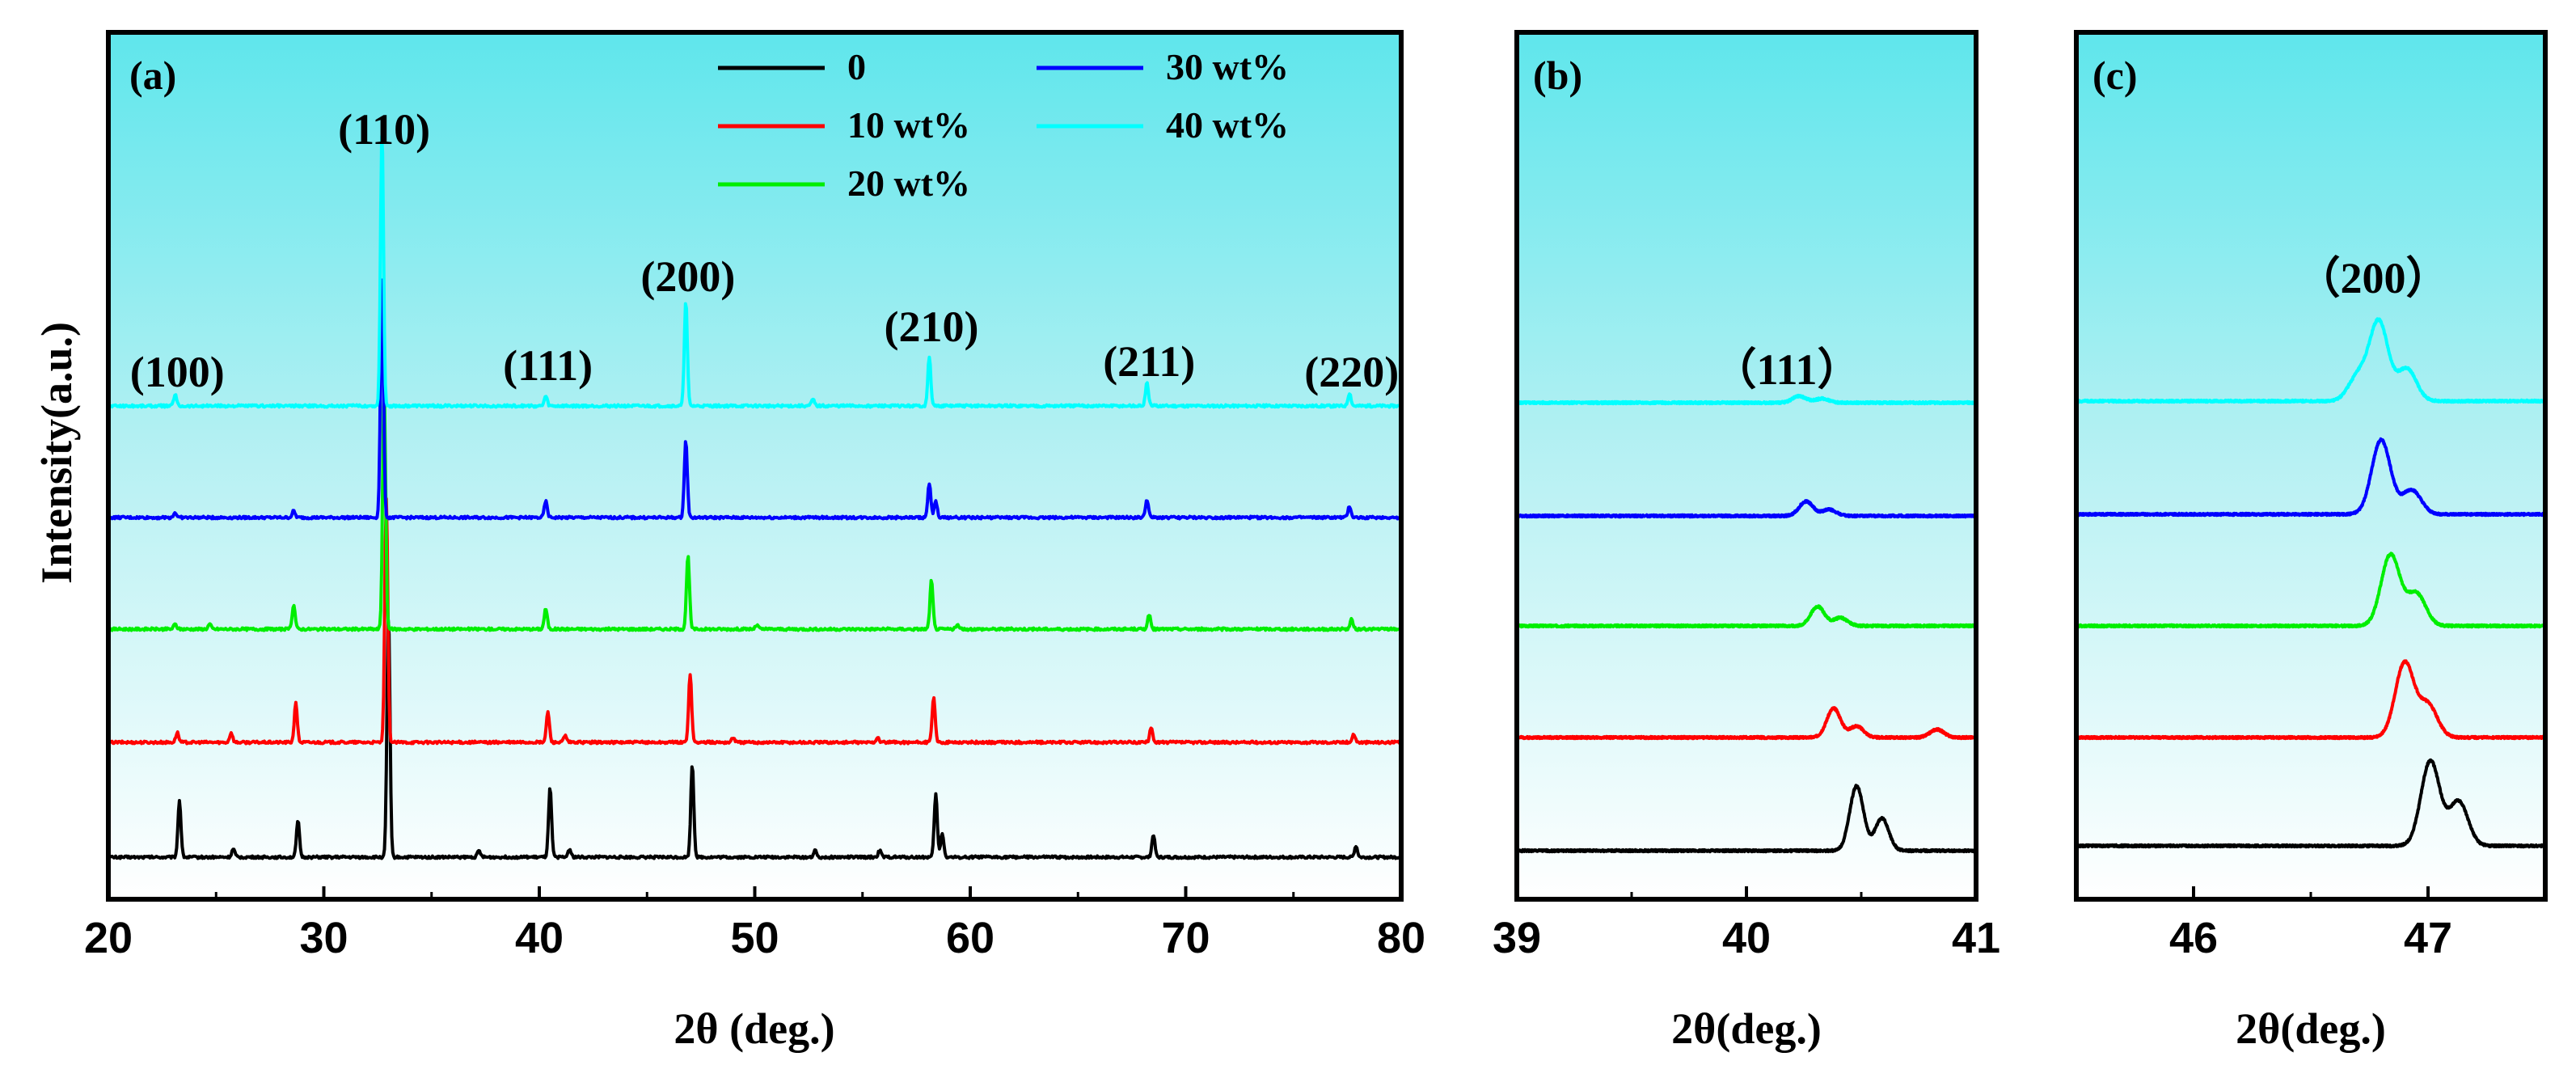  What do you see at coordinates (856, 66) in the screenshot?
I see `legend-label: 0` at bounding box center [856, 66].